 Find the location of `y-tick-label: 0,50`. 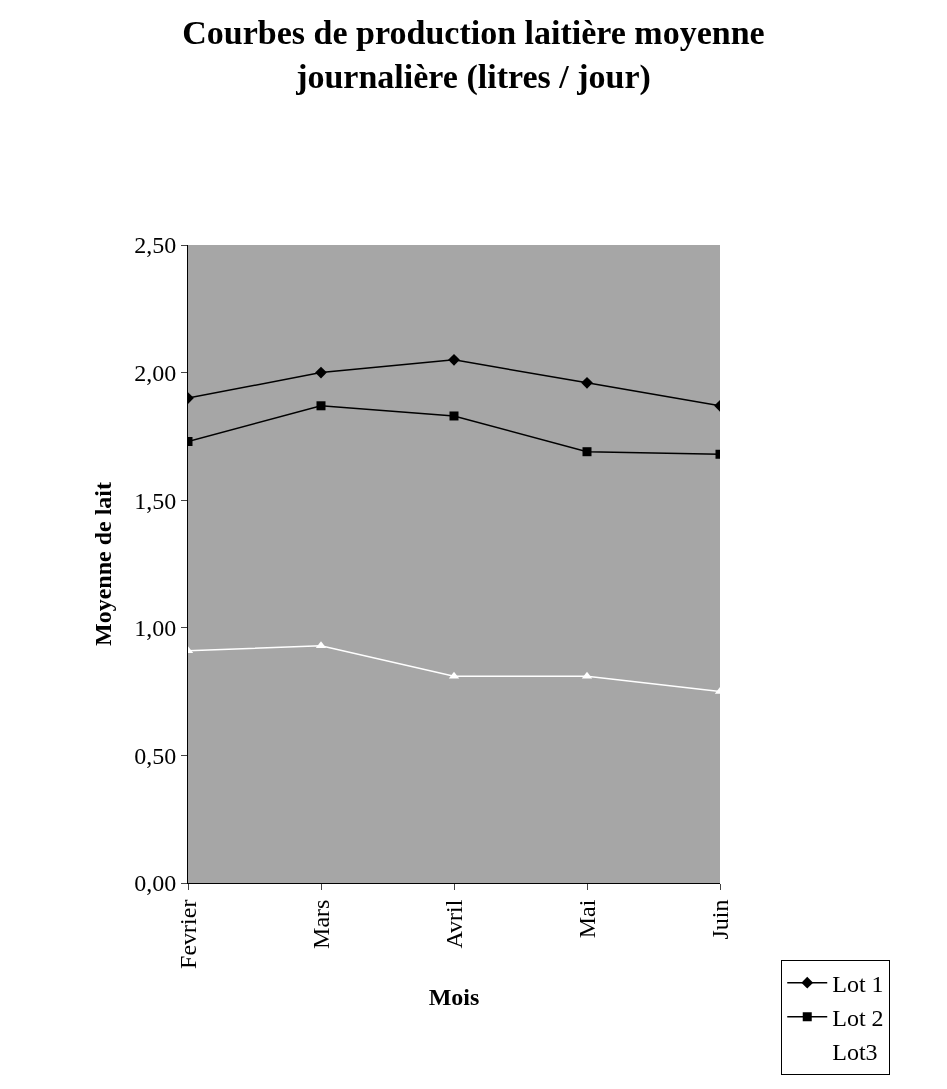

y-tick-label: 0,50 is located at coordinates (155, 755).